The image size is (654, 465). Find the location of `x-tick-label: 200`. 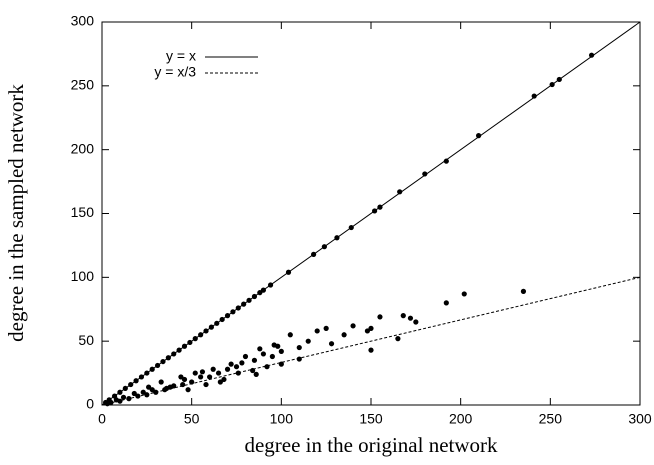

x-tick-label: 200 is located at coordinates (461, 419).